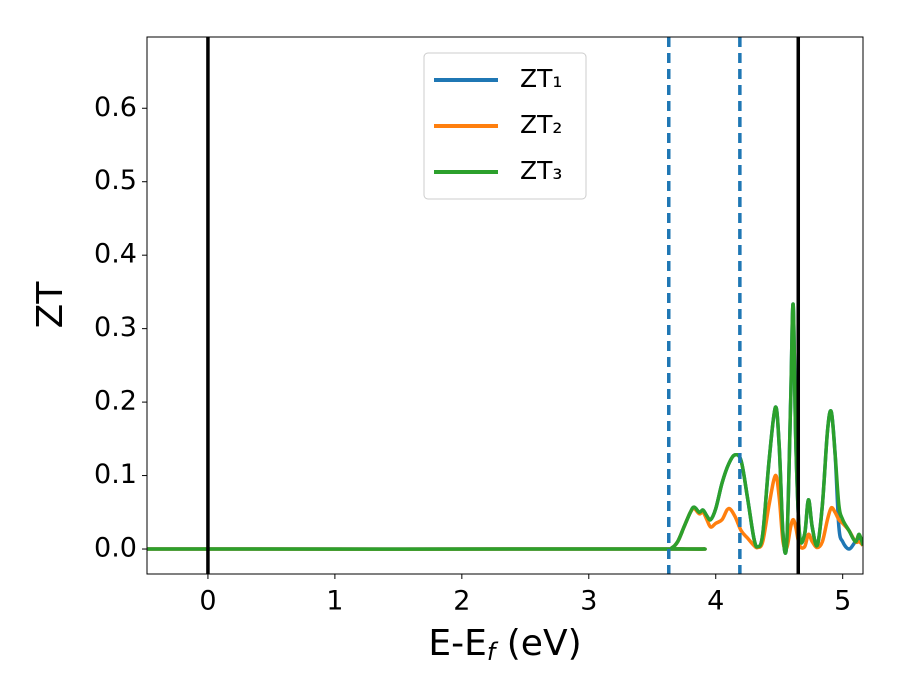  What do you see at coordinates (457, 643) in the screenshot?
I see `x-label-main: E-E` at bounding box center [457, 643].